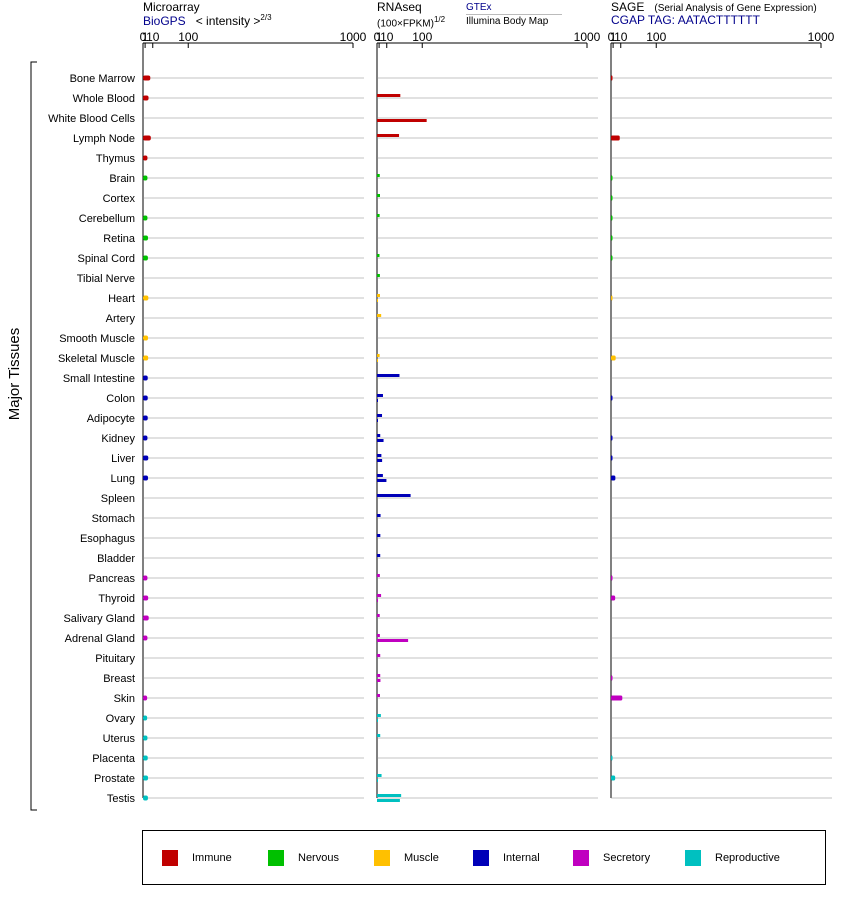 This screenshot has width=842, height=900. I want to click on category-label: Retina, so click(119, 239).